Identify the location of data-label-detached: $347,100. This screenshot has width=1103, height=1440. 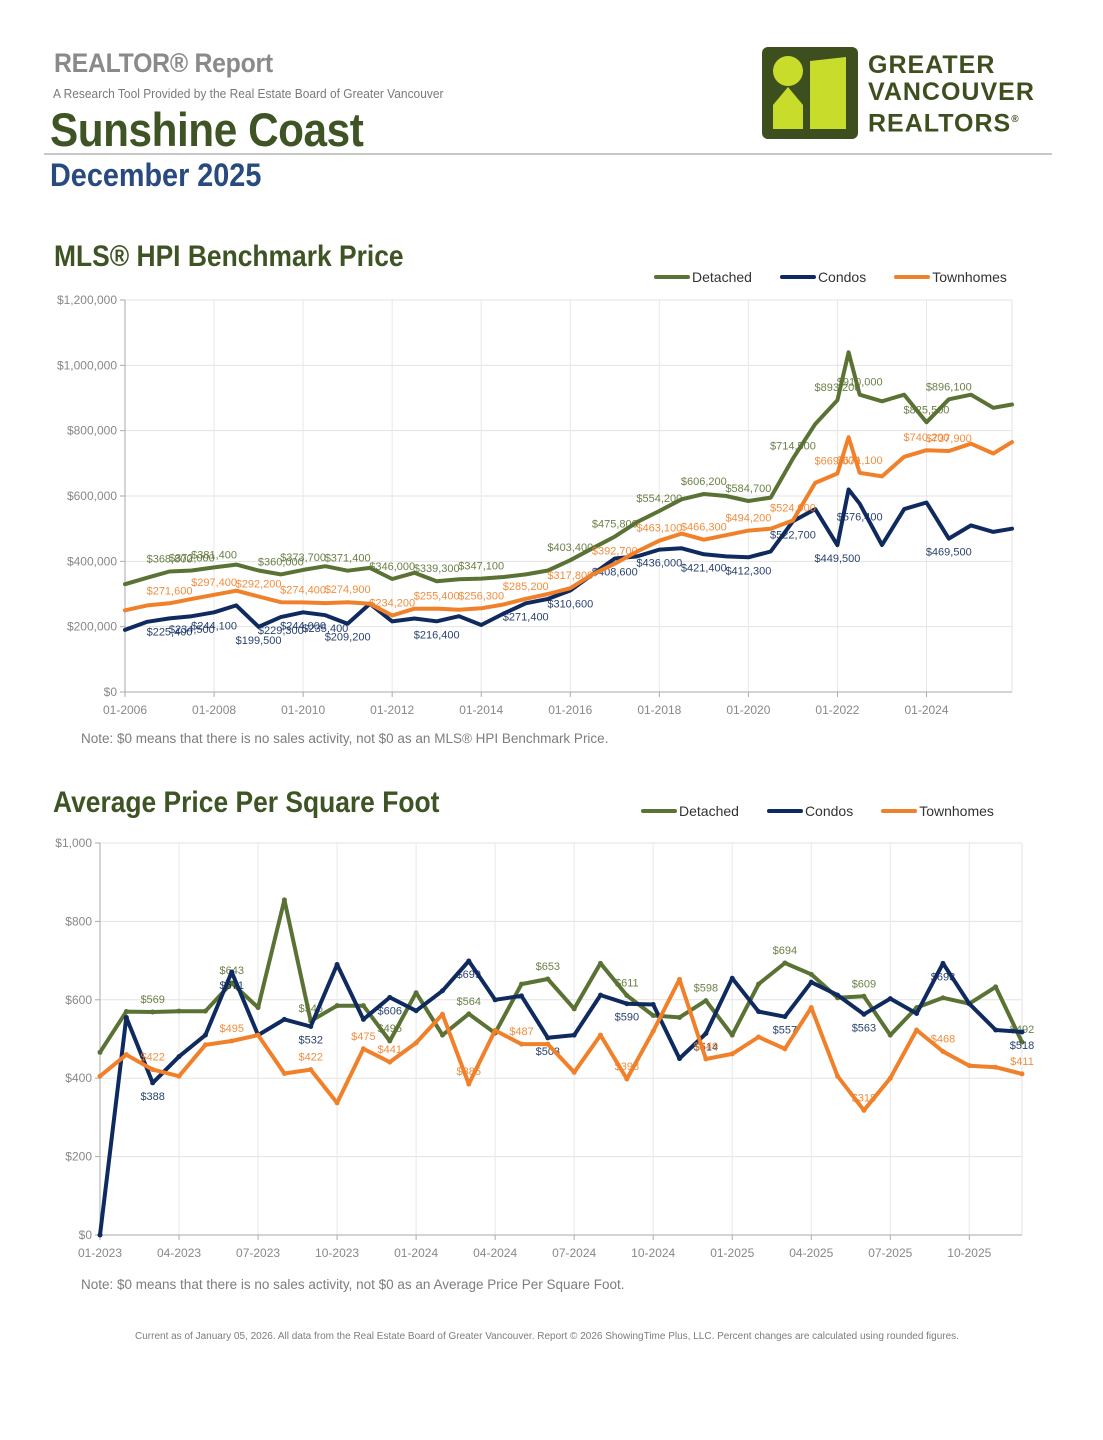
(481, 567).